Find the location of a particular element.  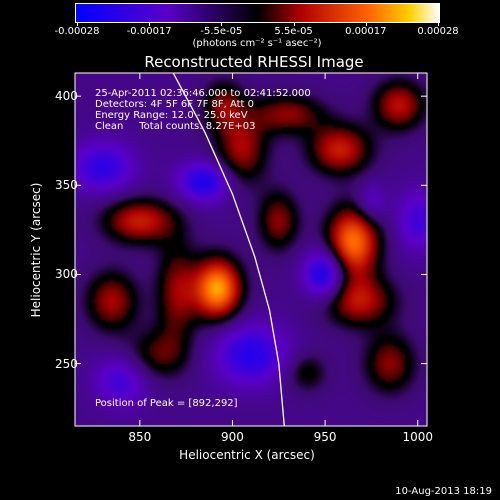

peak-position-text: Position of Peak = [892,292] is located at coordinates (166, 403).